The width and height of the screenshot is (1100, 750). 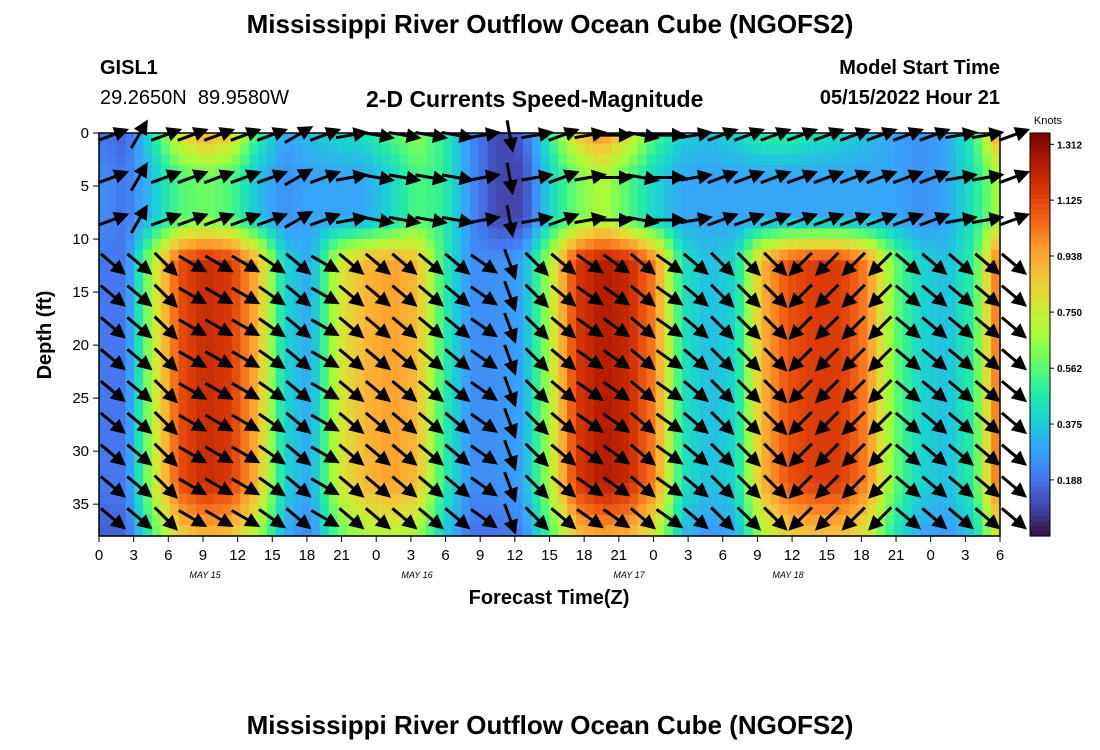 What do you see at coordinates (1069, 425) in the screenshot?
I see `colorbar-tick-label: 0.375` at bounding box center [1069, 425].